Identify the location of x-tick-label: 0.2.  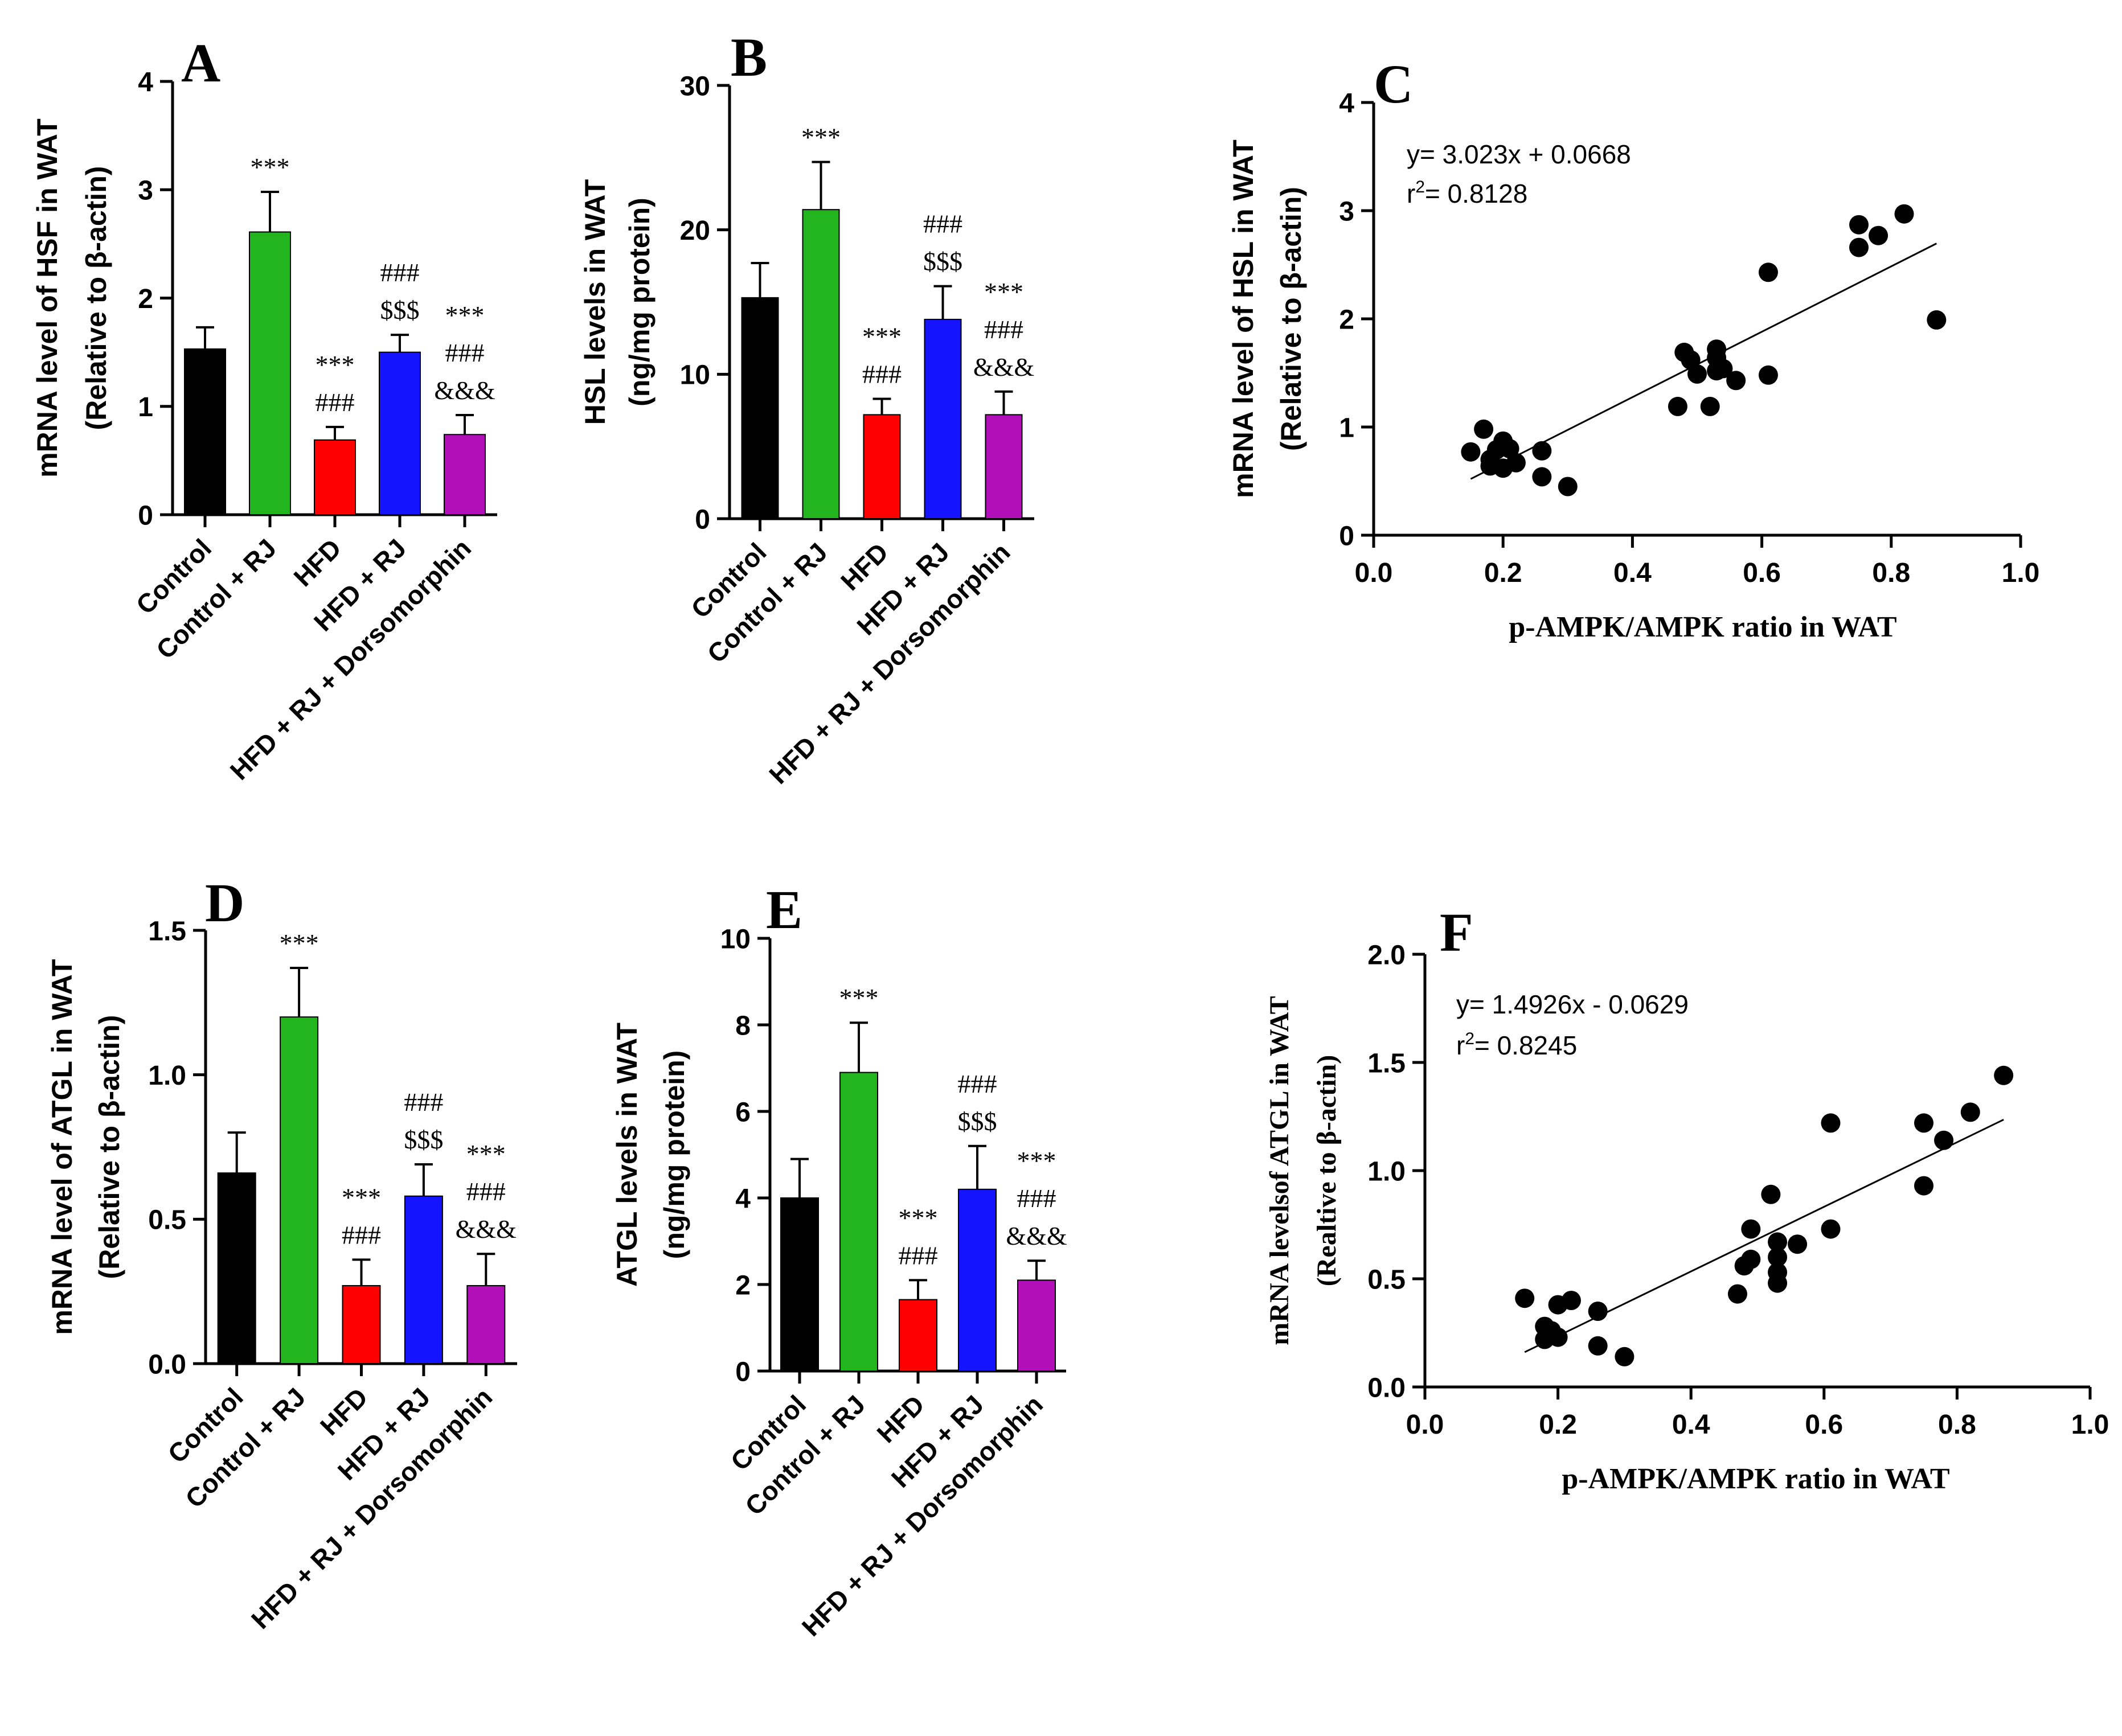
(1558, 1425).